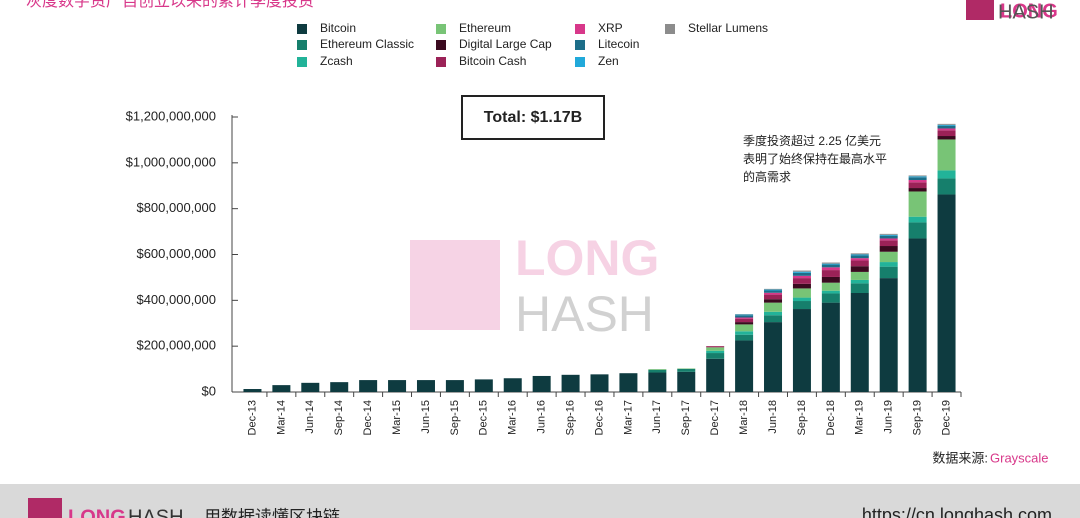  What do you see at coordinates (728, 28) in the screenshot?
I see `legend-label: Stellar Lumens` at bounding box center [728, 28].